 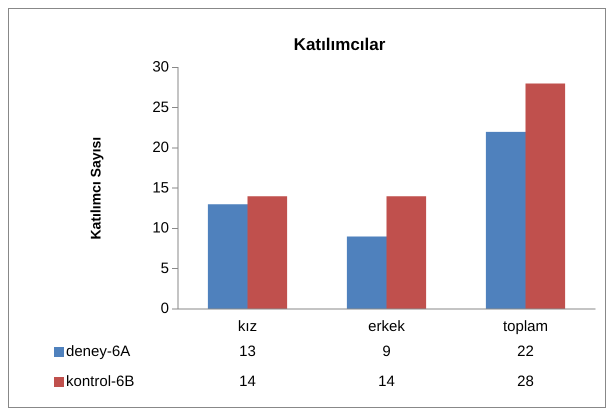 What do you see at coordinates (160, 147) in the screenshot?
I see `y-tick-label: 20` at bounding box center [160, 147].